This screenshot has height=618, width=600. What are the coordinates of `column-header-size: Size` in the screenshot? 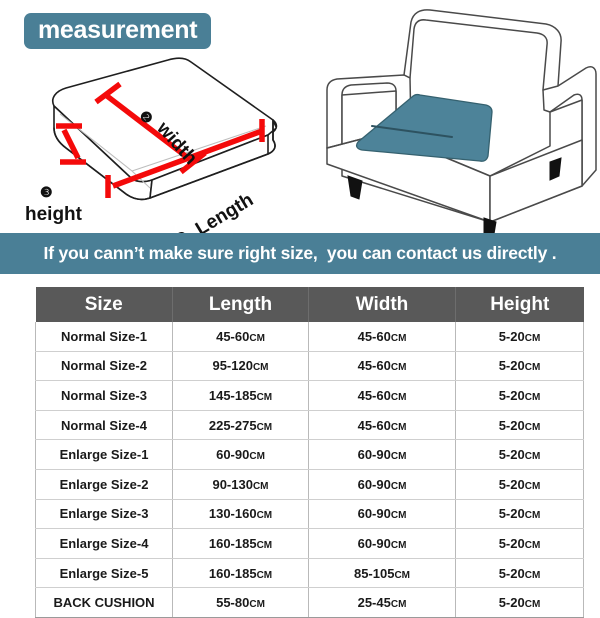 It's located at (104, 304).